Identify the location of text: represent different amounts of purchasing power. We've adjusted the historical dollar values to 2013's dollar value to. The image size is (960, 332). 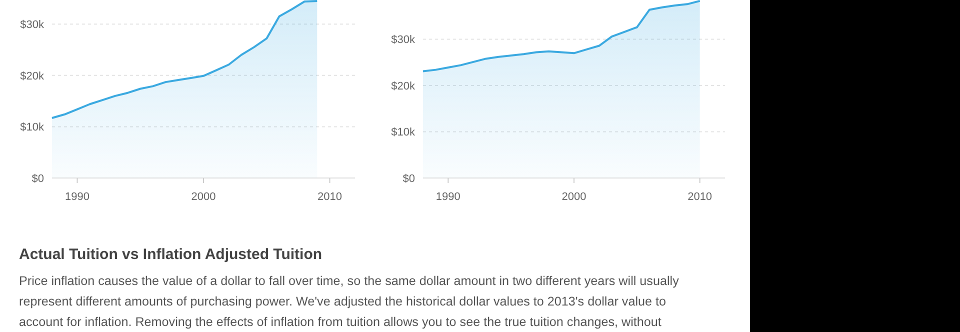
(342, 301).